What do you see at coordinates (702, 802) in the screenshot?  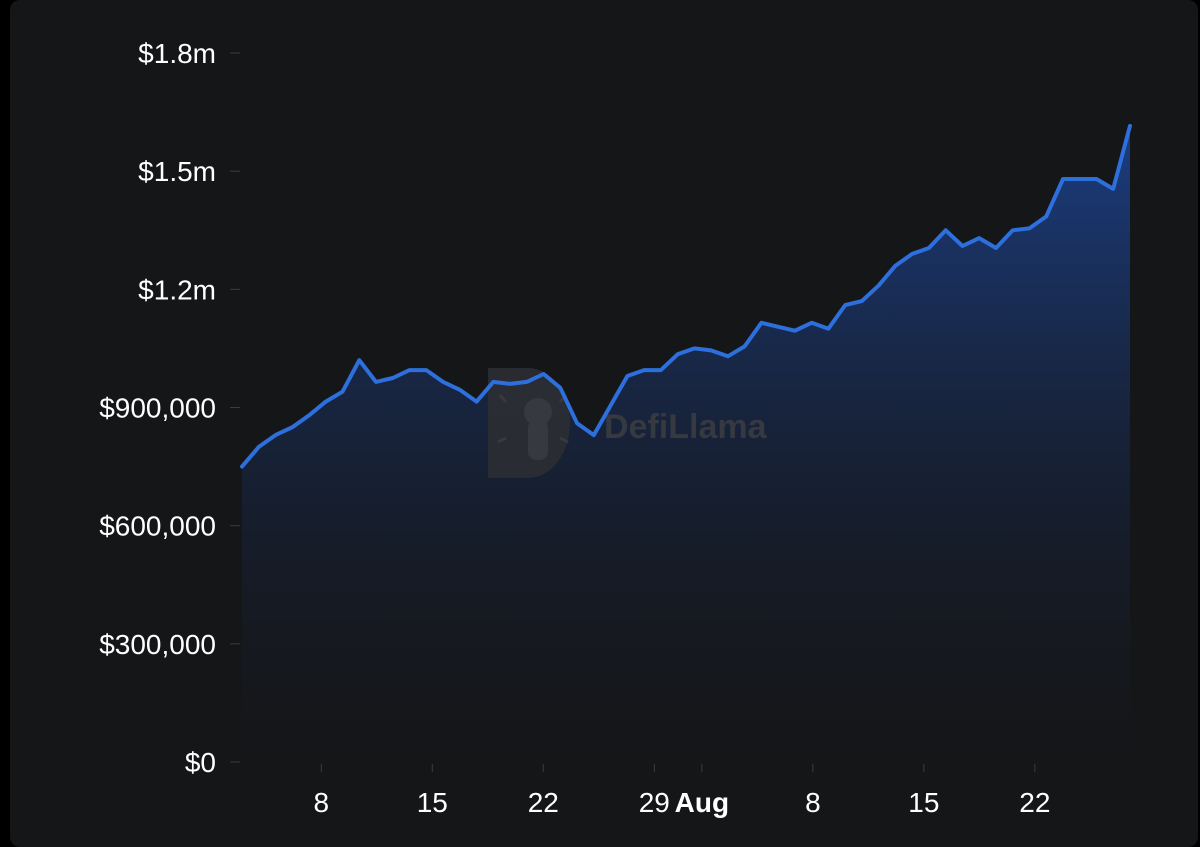 I see `x-tick-label: Aug` at bounding box center [702, 802].